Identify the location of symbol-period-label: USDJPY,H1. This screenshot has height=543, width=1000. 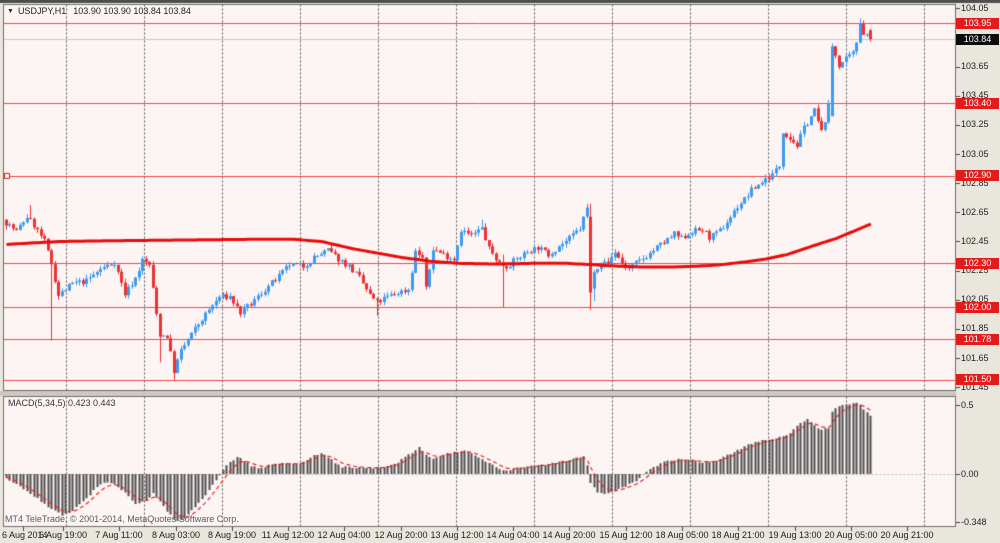
(42, 11).